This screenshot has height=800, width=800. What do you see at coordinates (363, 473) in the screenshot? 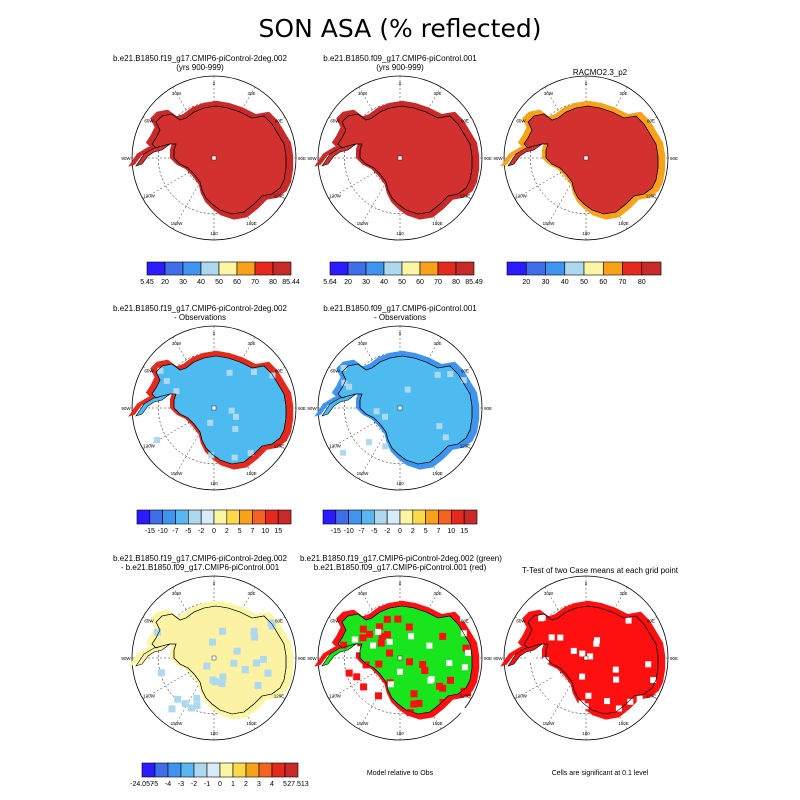
I see `map-label-l150w: 150W` at bounding box center [363, 473].